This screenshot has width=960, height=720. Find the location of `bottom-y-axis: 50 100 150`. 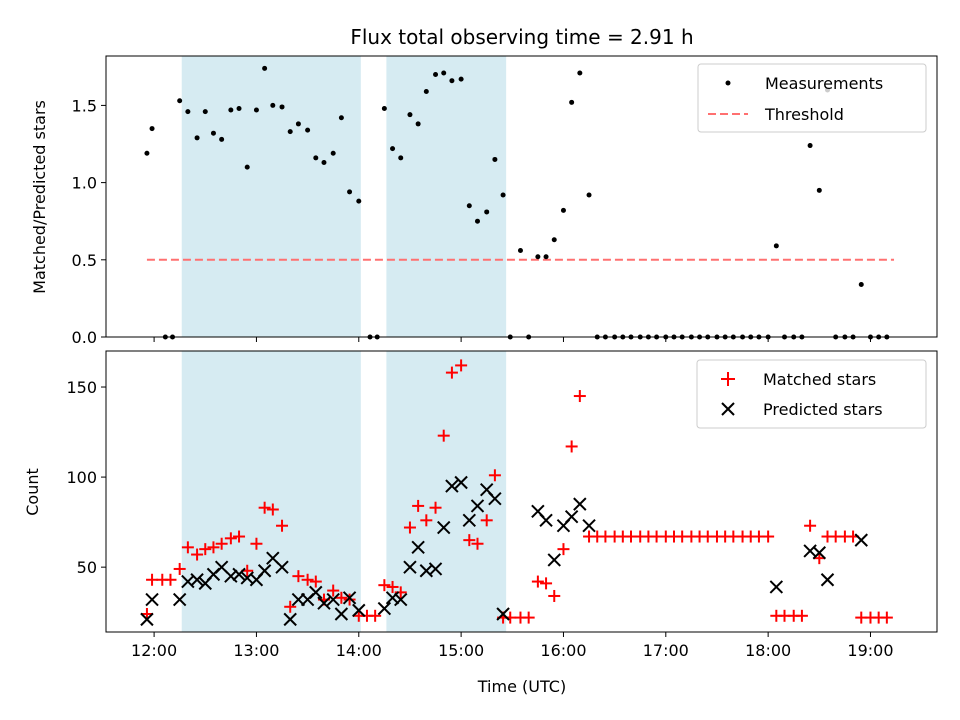

bottom-y-axis: 50 100 150 is located at coordinates (86, 477).